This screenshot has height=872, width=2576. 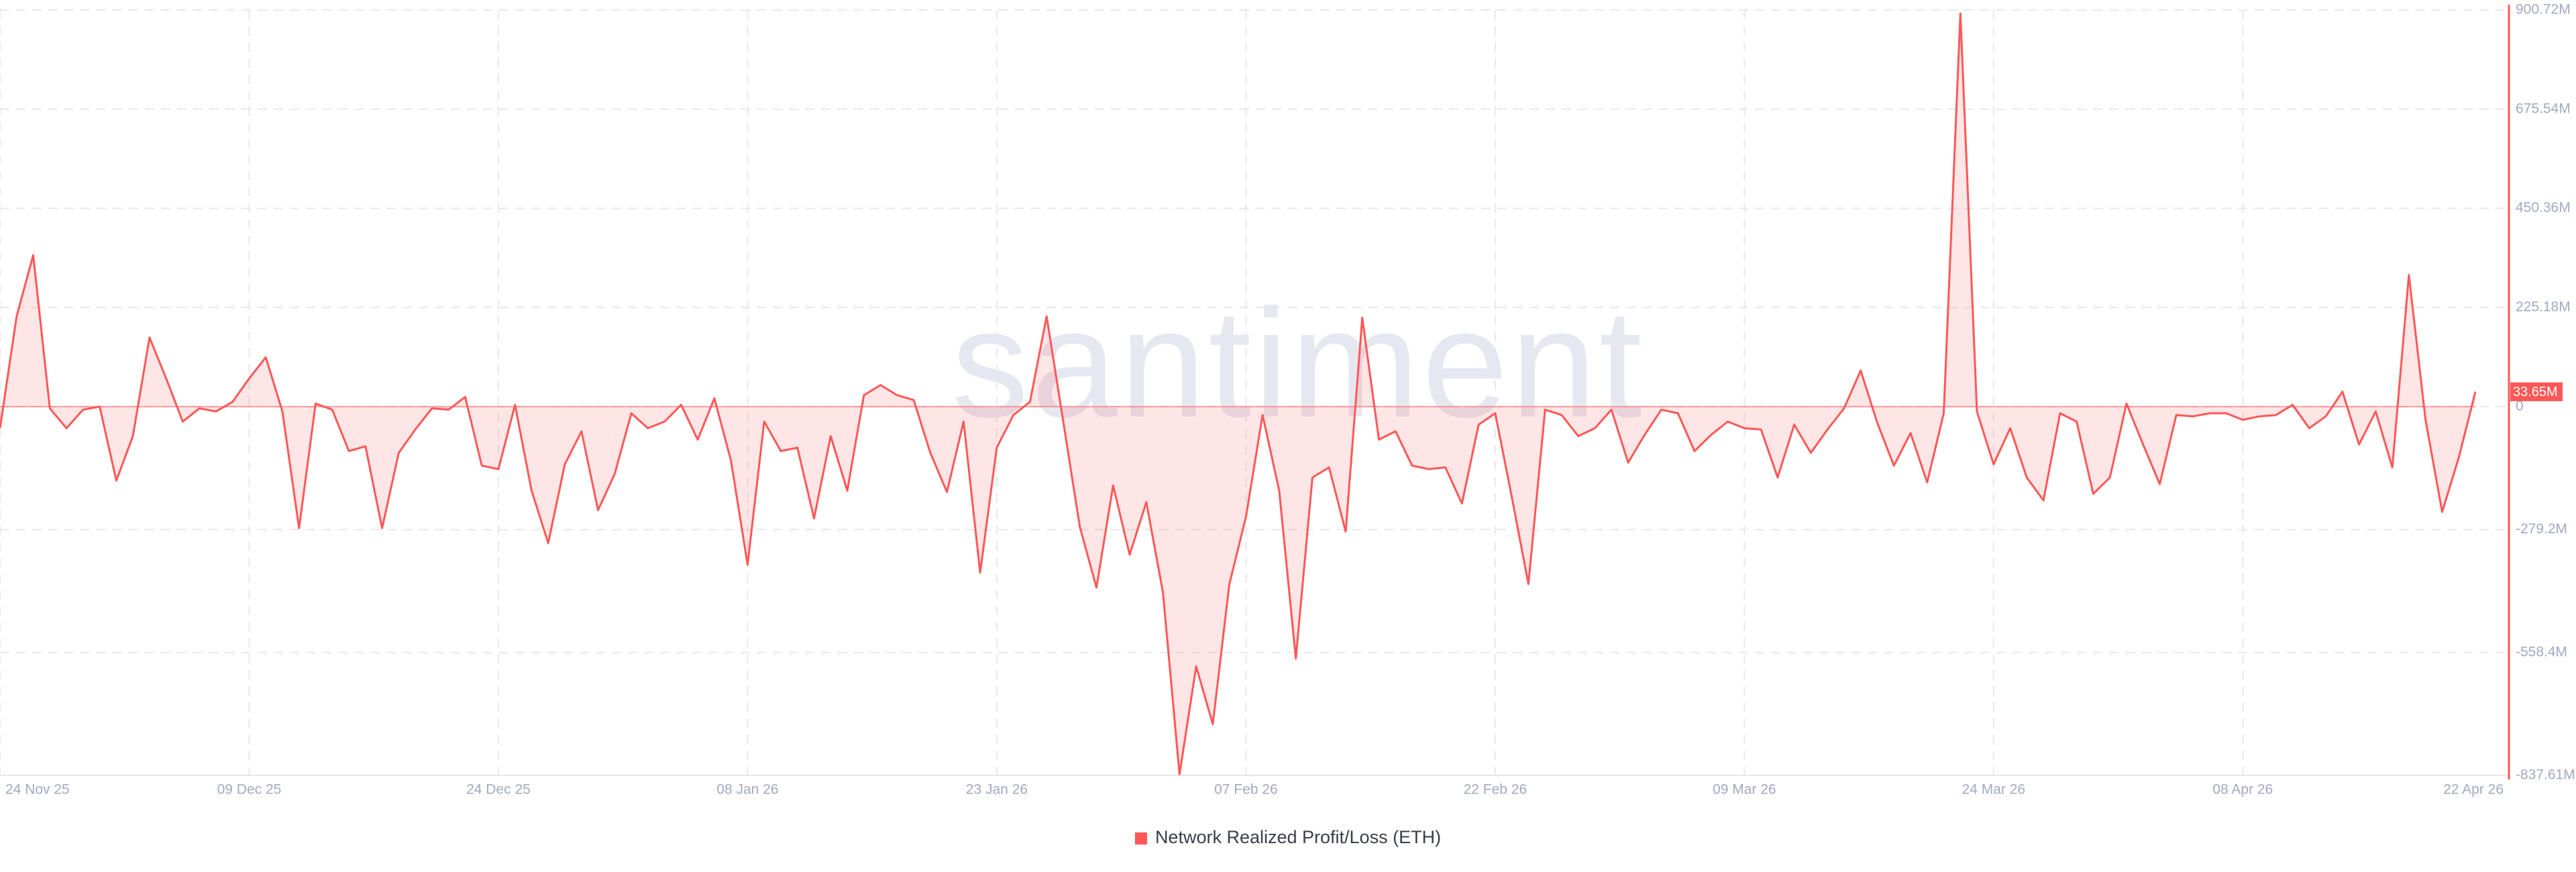 What do you see at coordinates (249, 790) in the screenshot?
I see `x-tick-label: 09 Dec 25` at bounding box center [249, 790].